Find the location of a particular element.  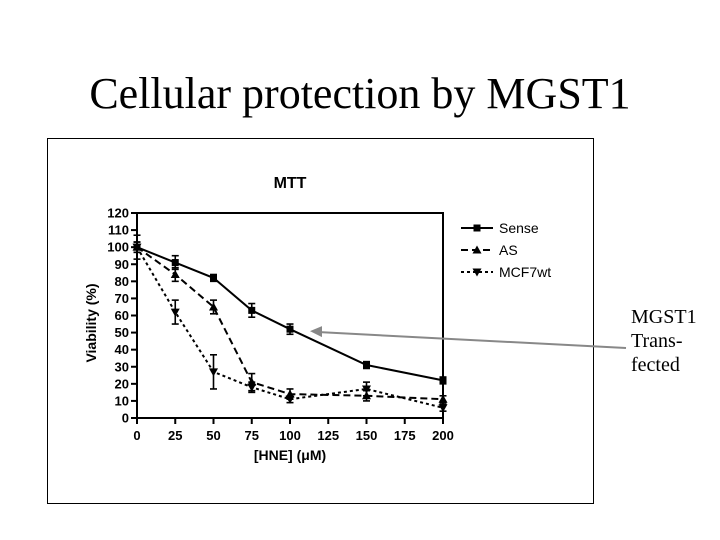

y-tick-label: 100 is located at coordinates (118, 247).